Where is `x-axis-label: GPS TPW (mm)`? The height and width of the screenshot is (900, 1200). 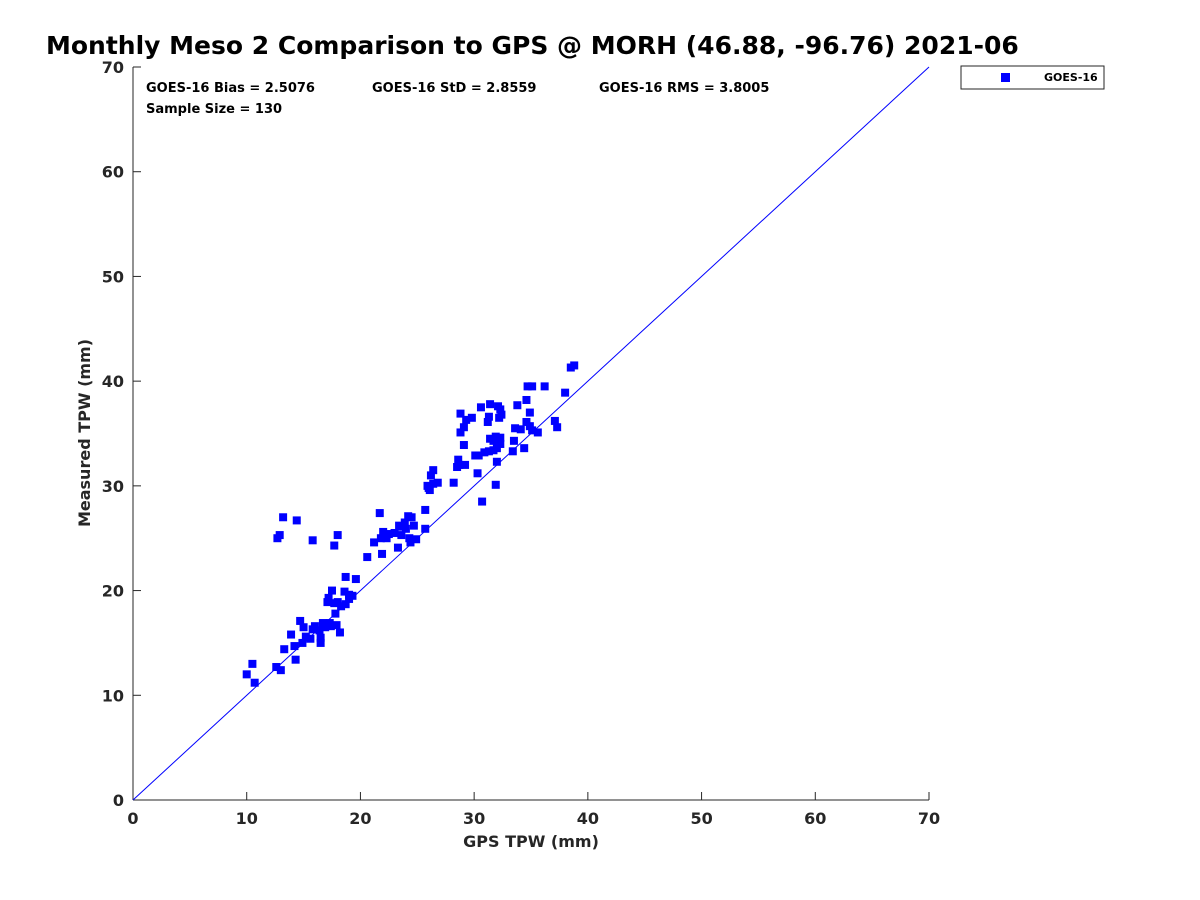
x-axis-label: GPS TPW (mm) is located at coordinates (531, 841).